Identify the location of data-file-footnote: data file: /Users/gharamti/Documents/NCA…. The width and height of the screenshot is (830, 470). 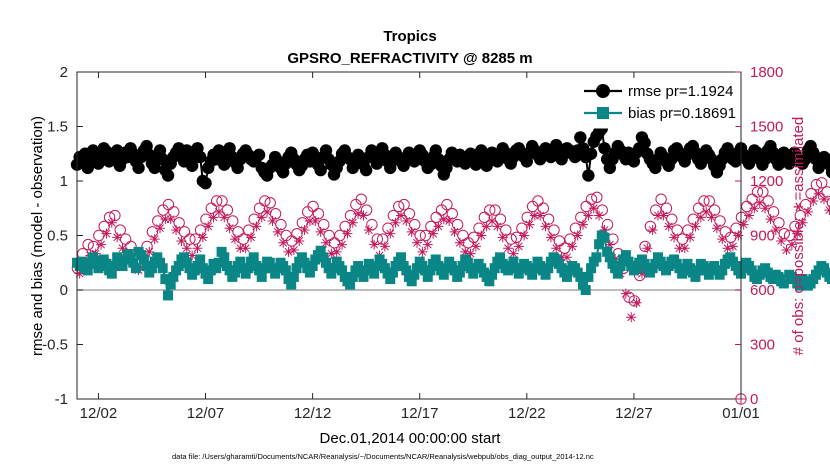
(383, 456).